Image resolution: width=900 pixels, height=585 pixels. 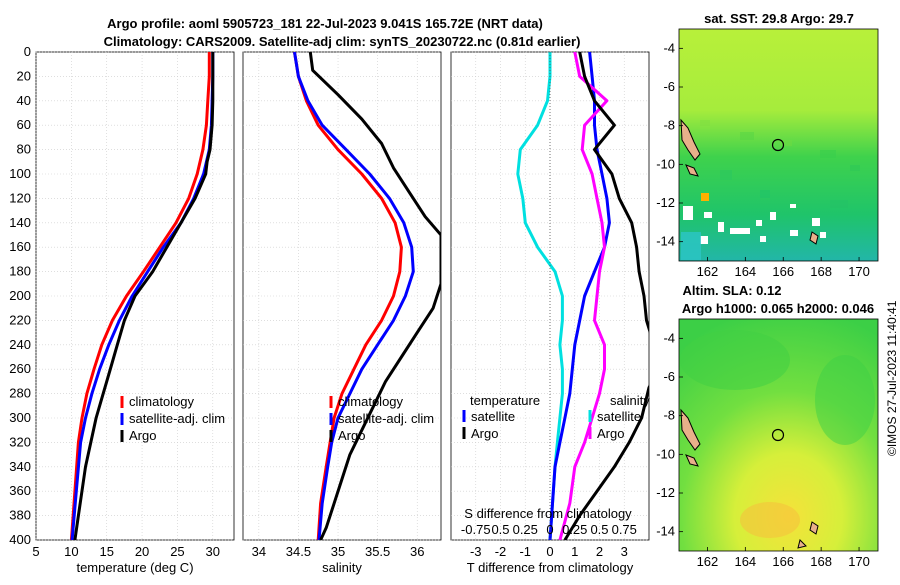 What do you see at coordinates (754, 224) in the screenshot?
I see `sst-missing-data` at bounding box center [754, 224].